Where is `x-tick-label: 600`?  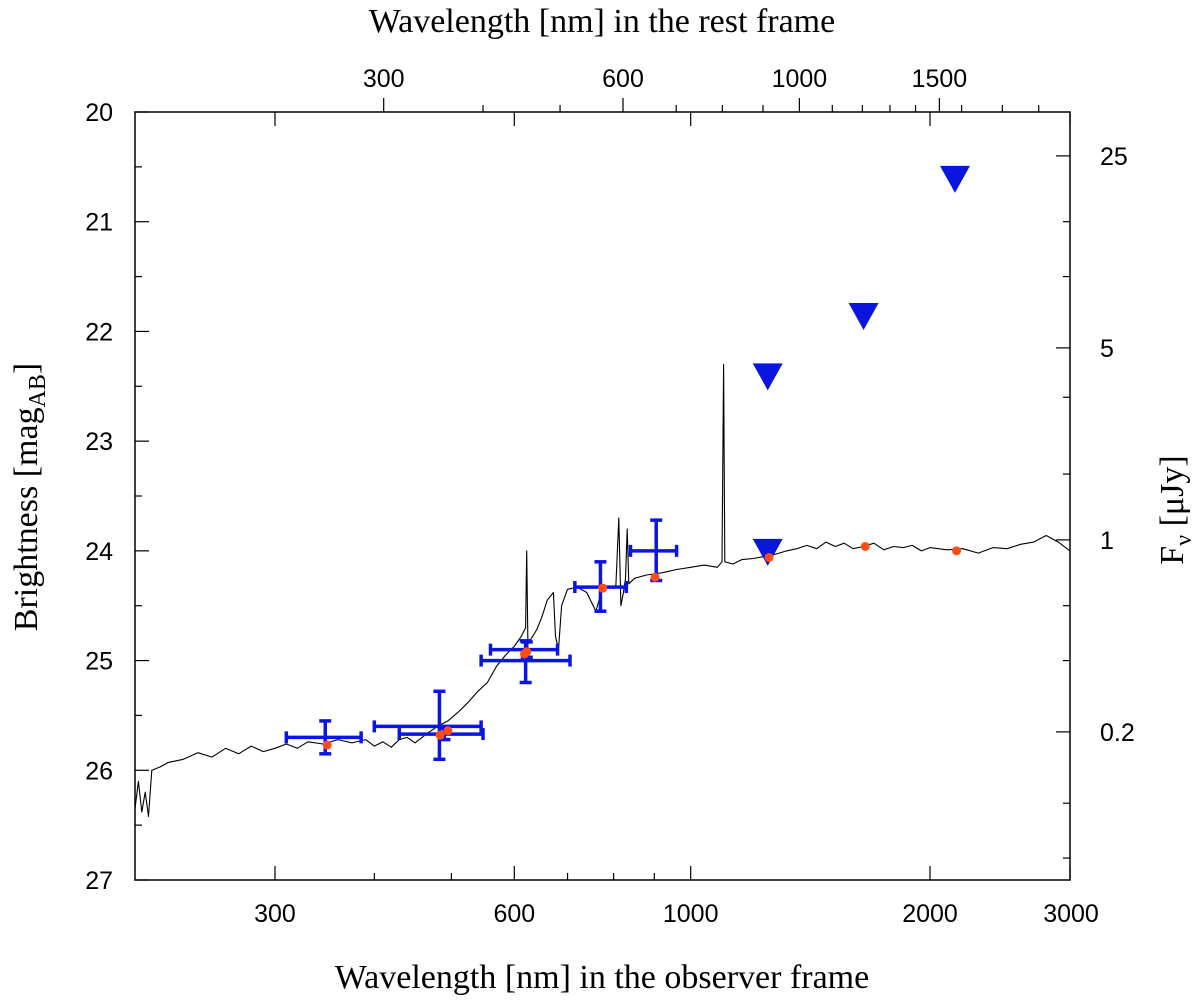
x-tick-label: 600 is located at coordinates (514, 914).